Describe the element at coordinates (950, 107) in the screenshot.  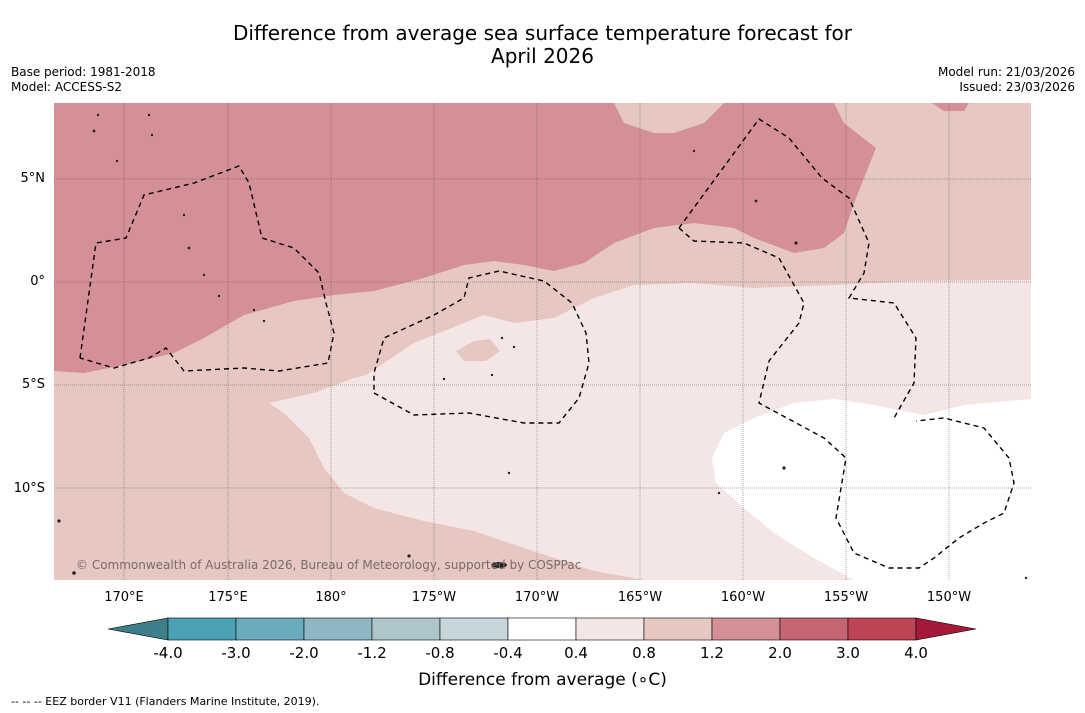
I see `anomaly-band-1.2-2.0` at that location.